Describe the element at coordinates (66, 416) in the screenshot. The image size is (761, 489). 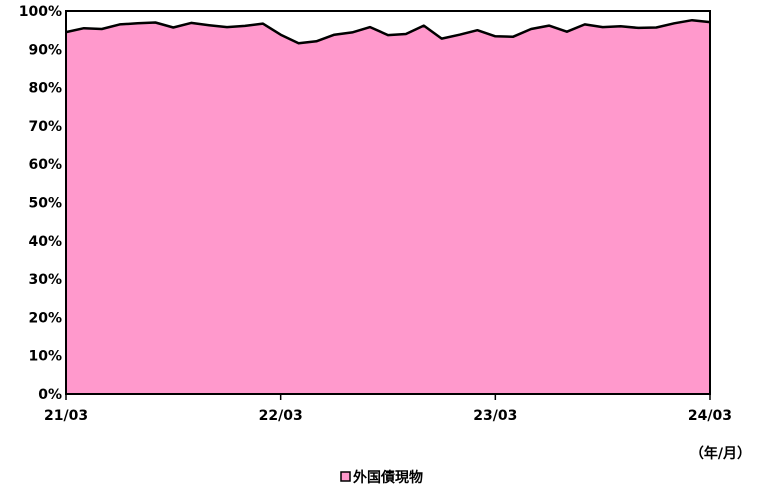
I see `x-tick-label: 21/03` at that location.